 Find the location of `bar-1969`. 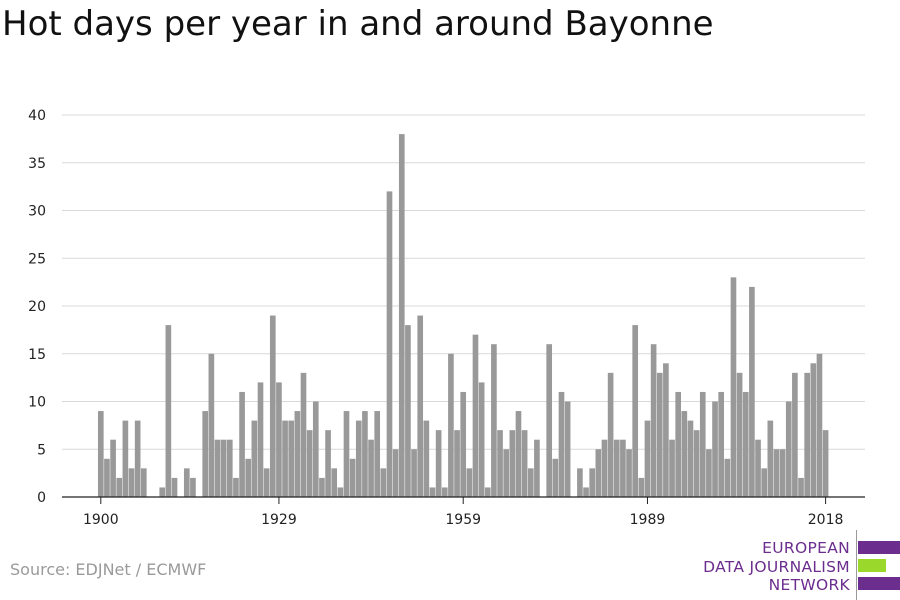

bar-1969 is located at coordinates (524, 463).